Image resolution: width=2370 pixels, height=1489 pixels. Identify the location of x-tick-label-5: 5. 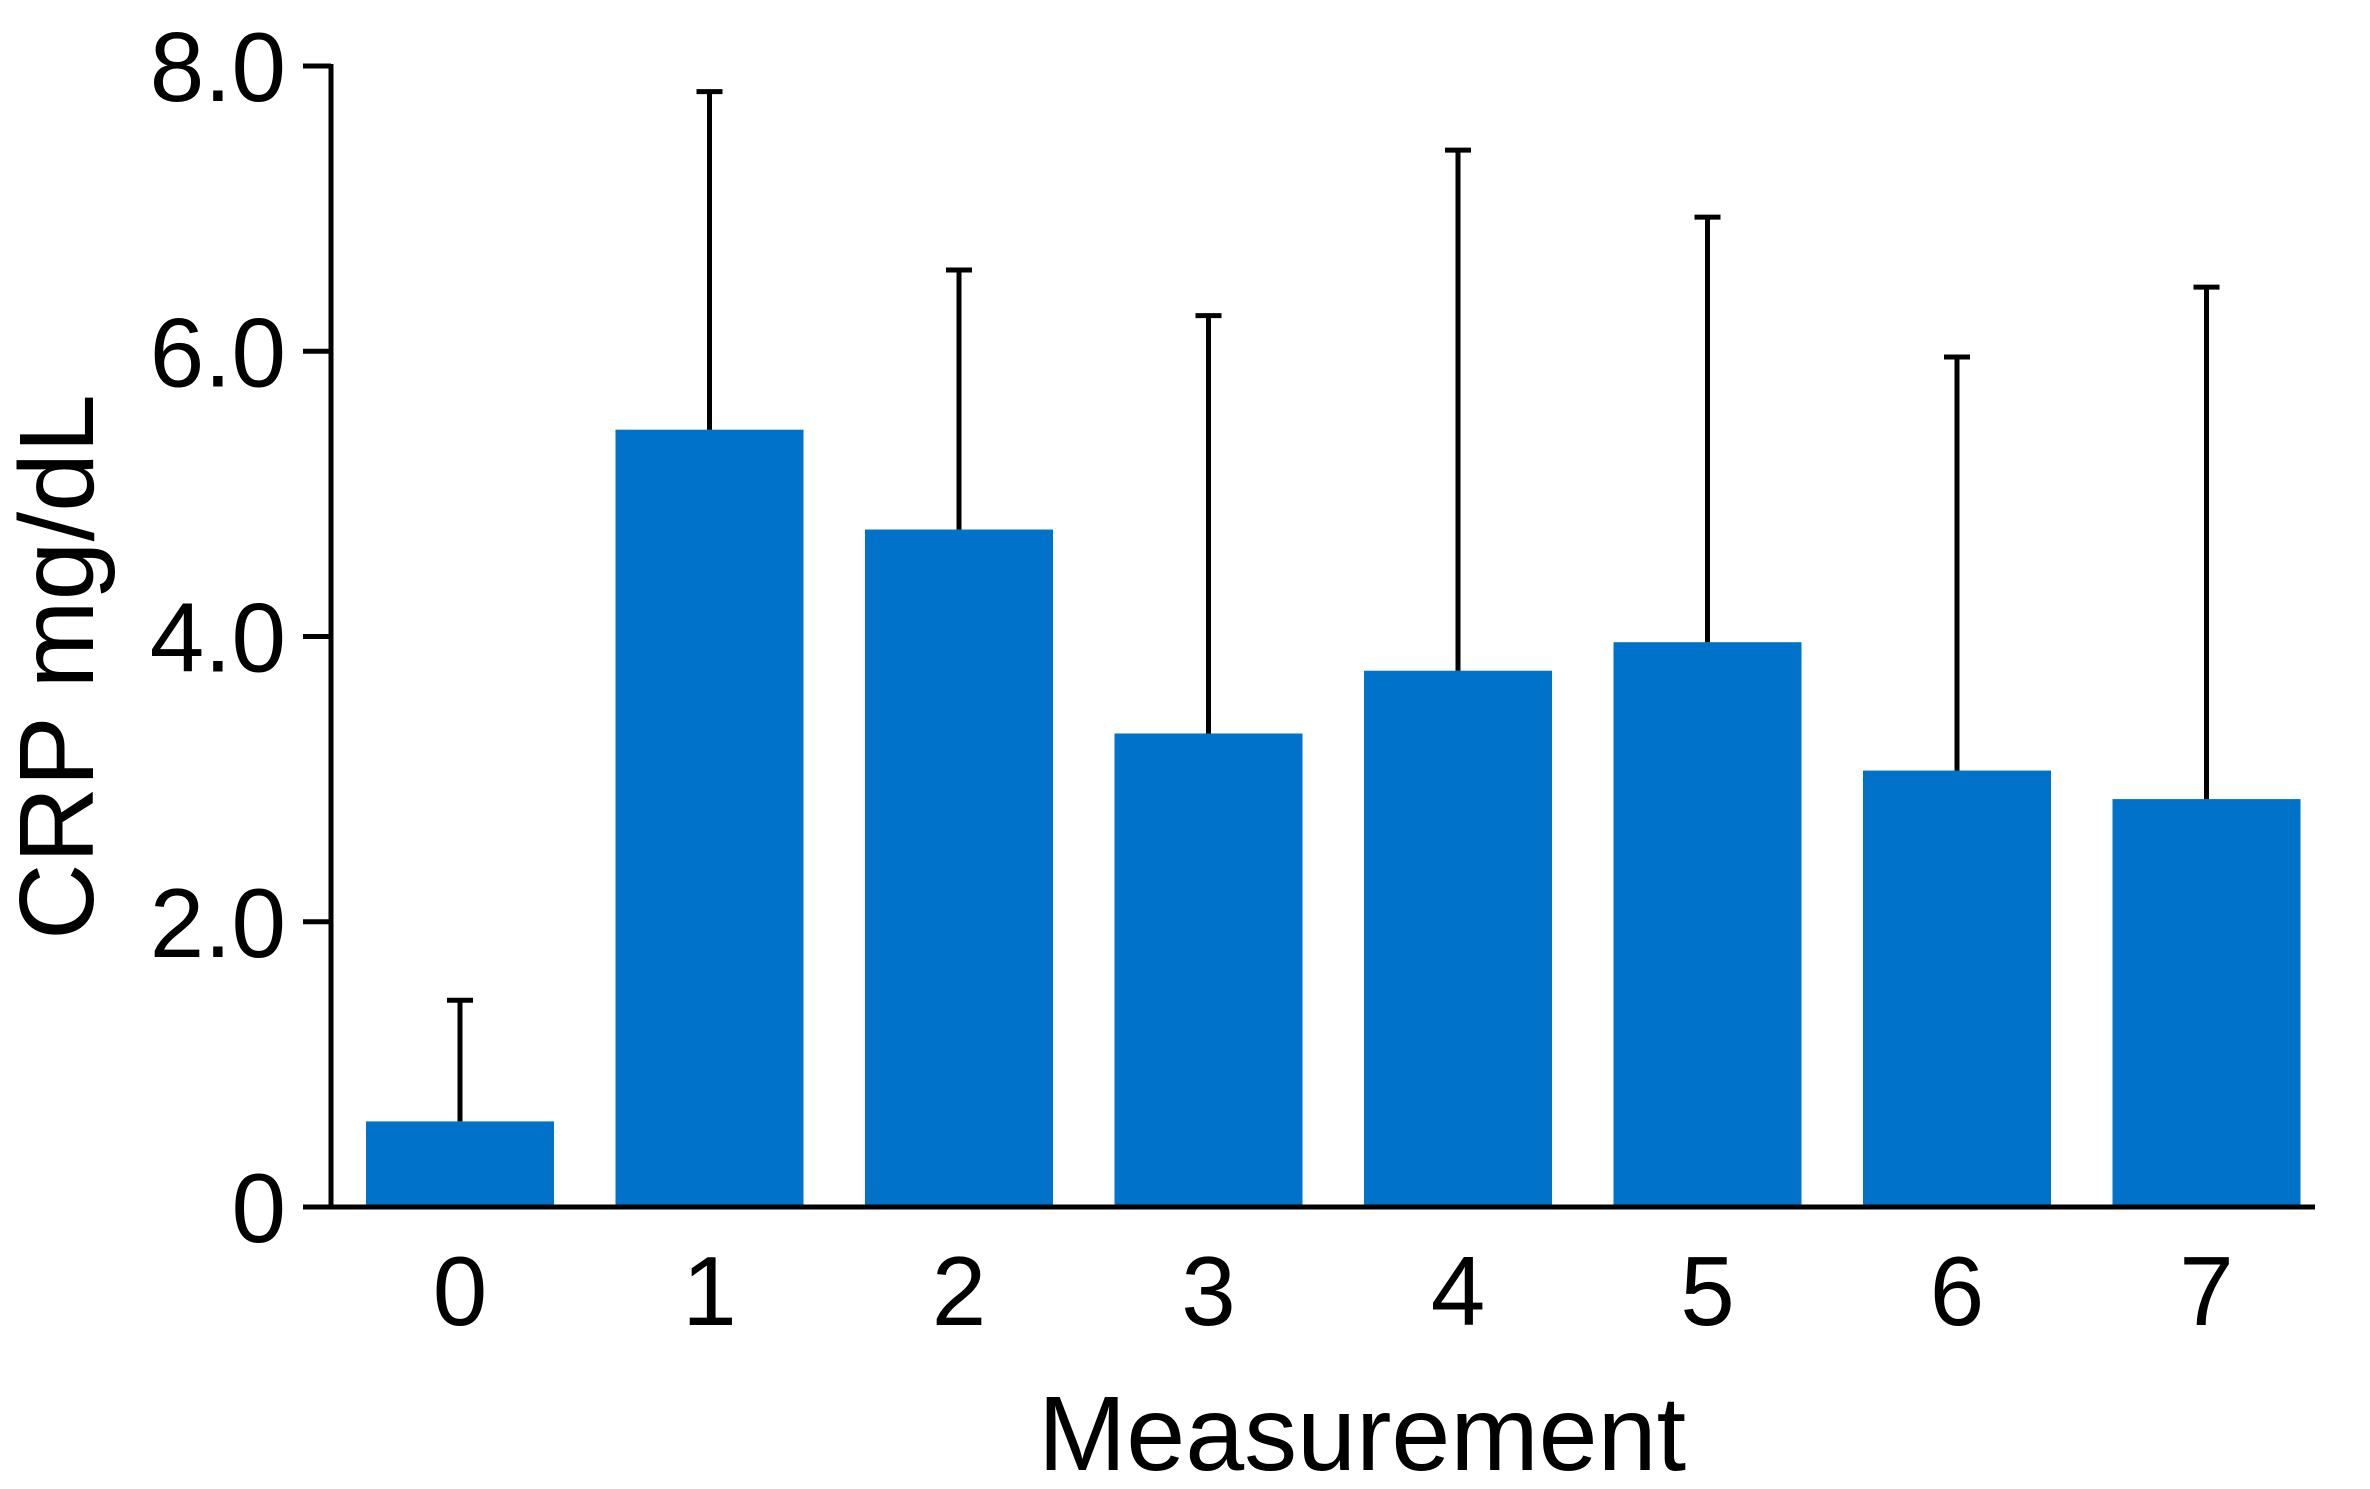
(1707, 1291).